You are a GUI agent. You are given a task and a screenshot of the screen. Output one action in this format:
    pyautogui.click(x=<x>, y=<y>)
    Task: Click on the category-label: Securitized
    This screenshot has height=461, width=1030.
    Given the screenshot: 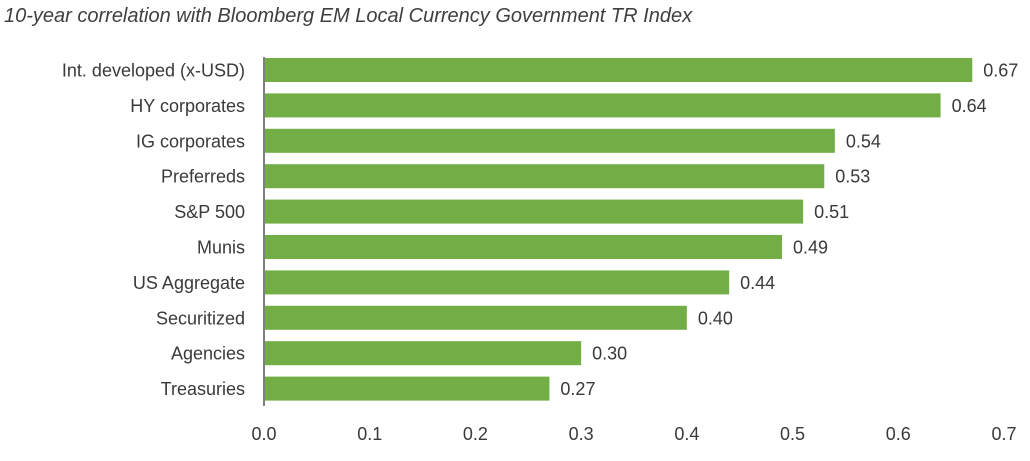 What is the action you would take?
    pyautogui.click(x=200, y=318)
    